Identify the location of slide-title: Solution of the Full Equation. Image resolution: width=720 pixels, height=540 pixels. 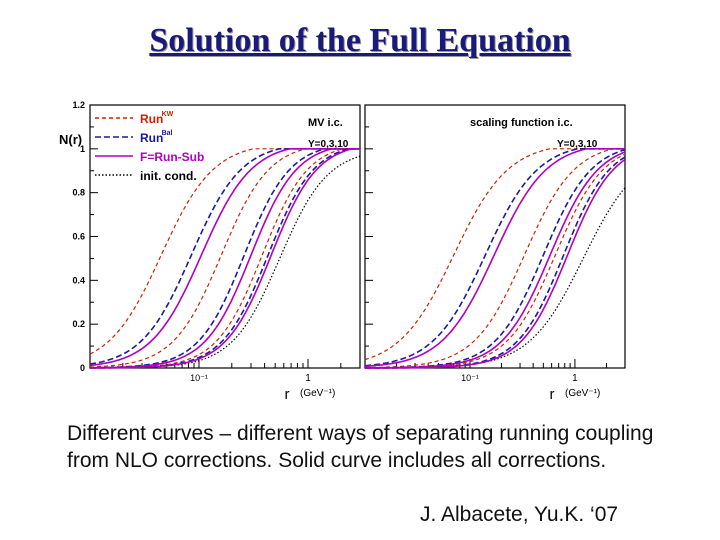
(360, 40).